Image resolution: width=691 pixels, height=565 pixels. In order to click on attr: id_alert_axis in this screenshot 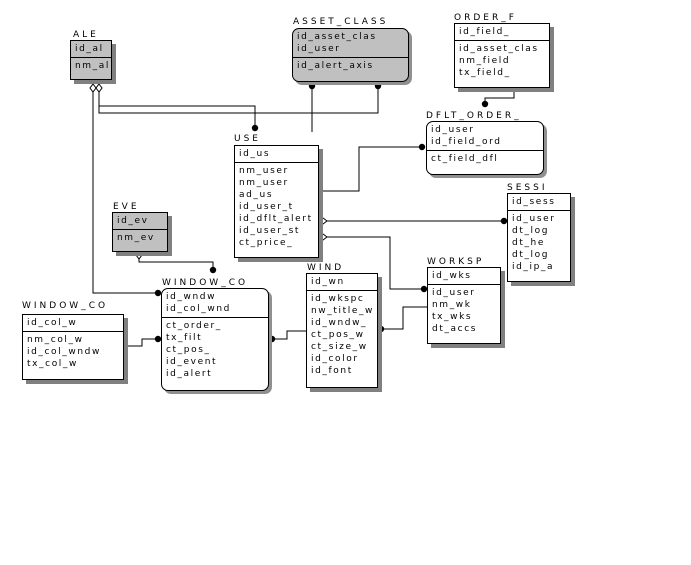, I will do `click(335, 66)`.